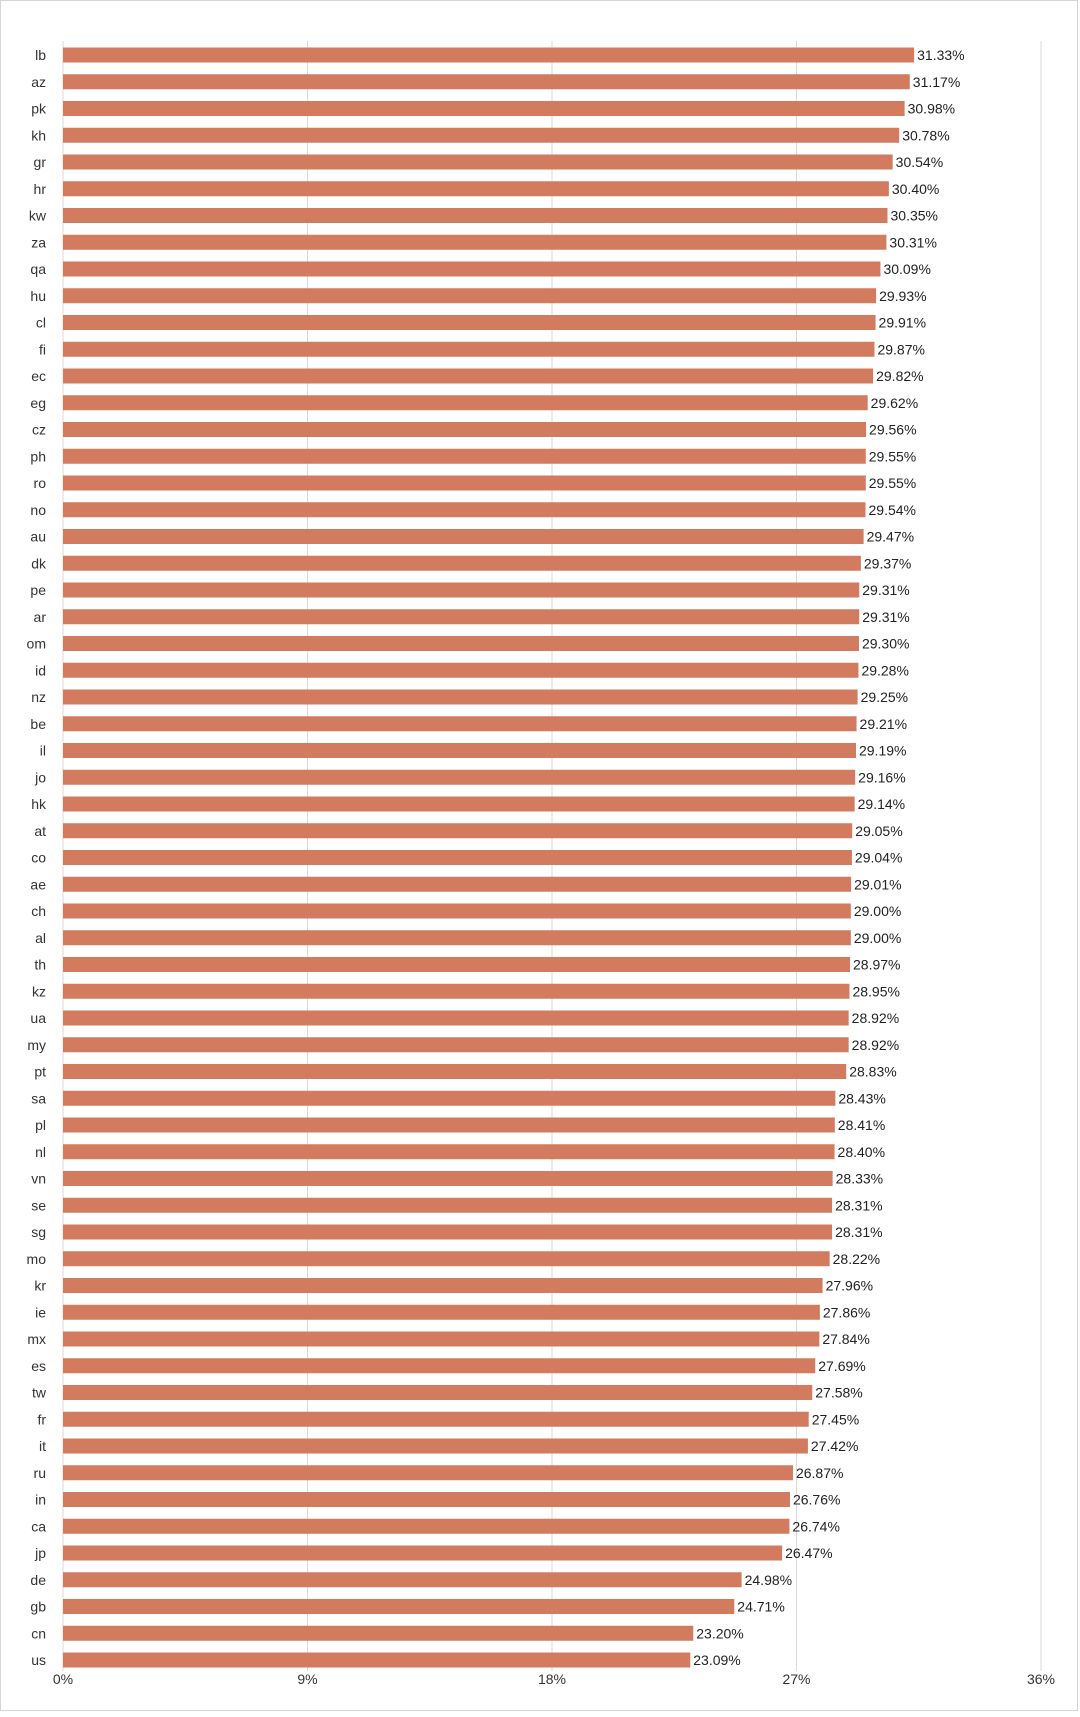 The image size is (1080, 1717). I want to click on category-label: sa, so click(38, 1098).